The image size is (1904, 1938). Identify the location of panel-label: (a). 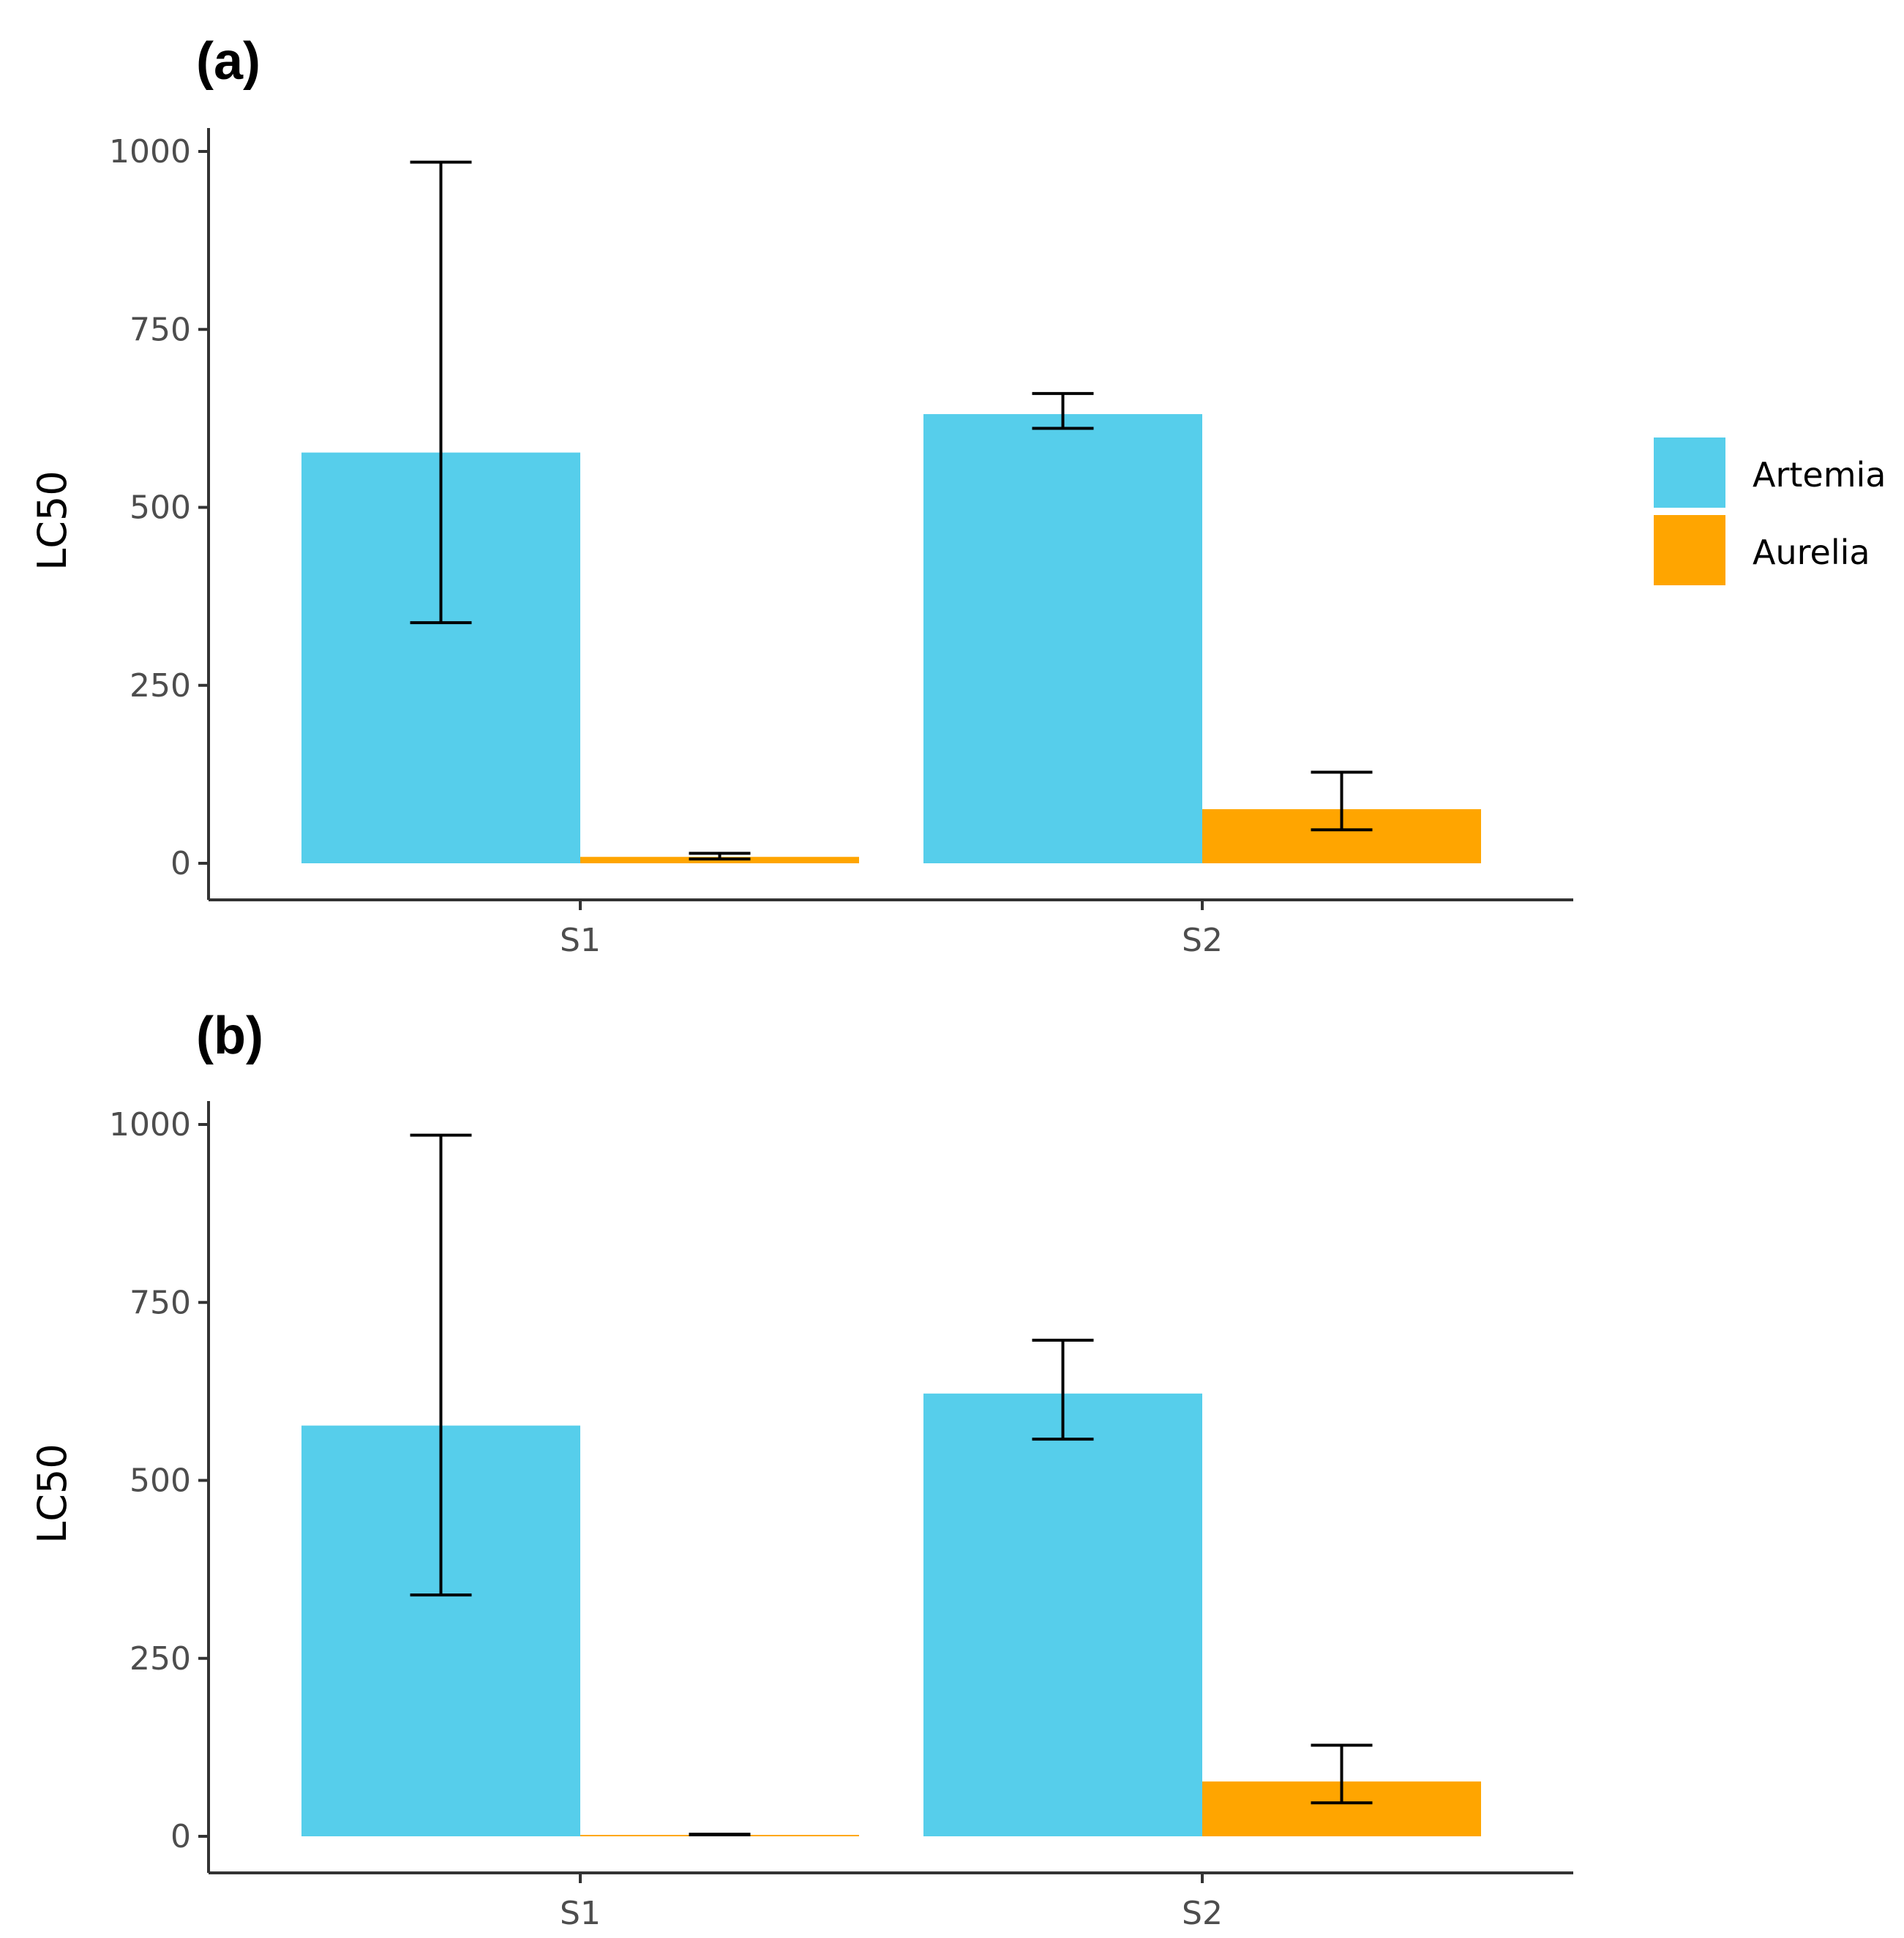
(228, 62).